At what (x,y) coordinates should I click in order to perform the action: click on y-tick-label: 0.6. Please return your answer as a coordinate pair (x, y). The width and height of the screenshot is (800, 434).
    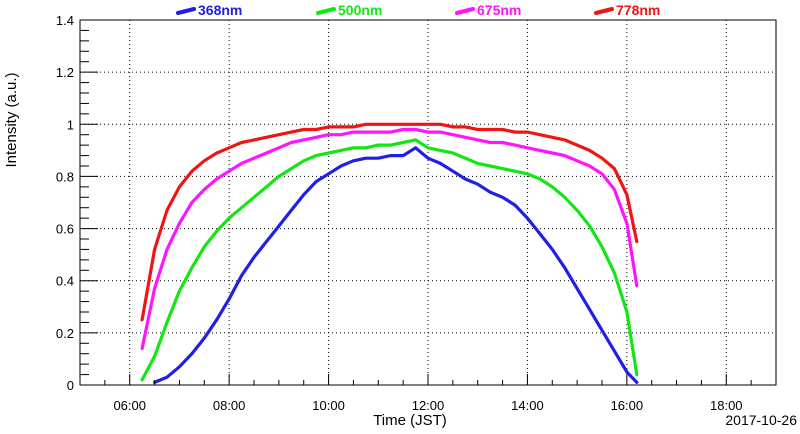
    Looking at the image, I should click on (65, 229).